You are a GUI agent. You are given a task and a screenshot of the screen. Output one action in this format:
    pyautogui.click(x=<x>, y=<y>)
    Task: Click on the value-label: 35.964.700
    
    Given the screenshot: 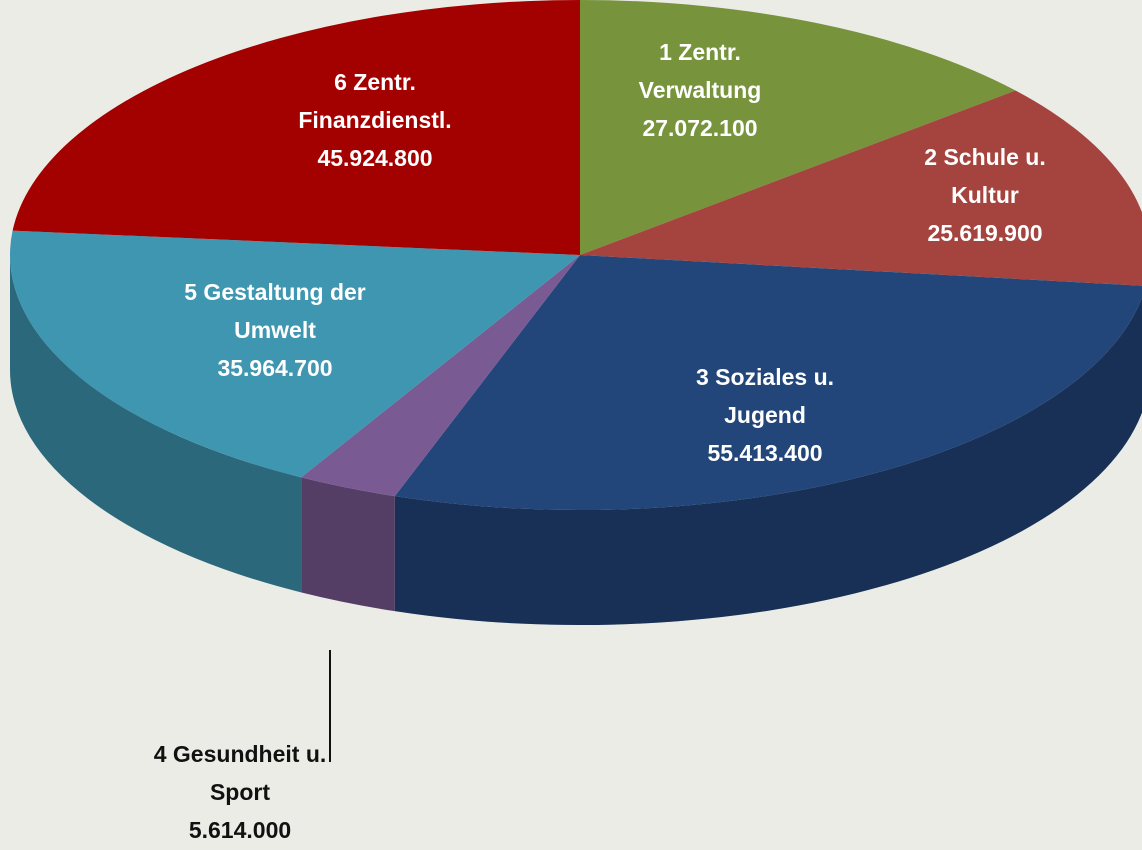 What is the action you would take?
    pyautogui.click(x=275, y=368)
    